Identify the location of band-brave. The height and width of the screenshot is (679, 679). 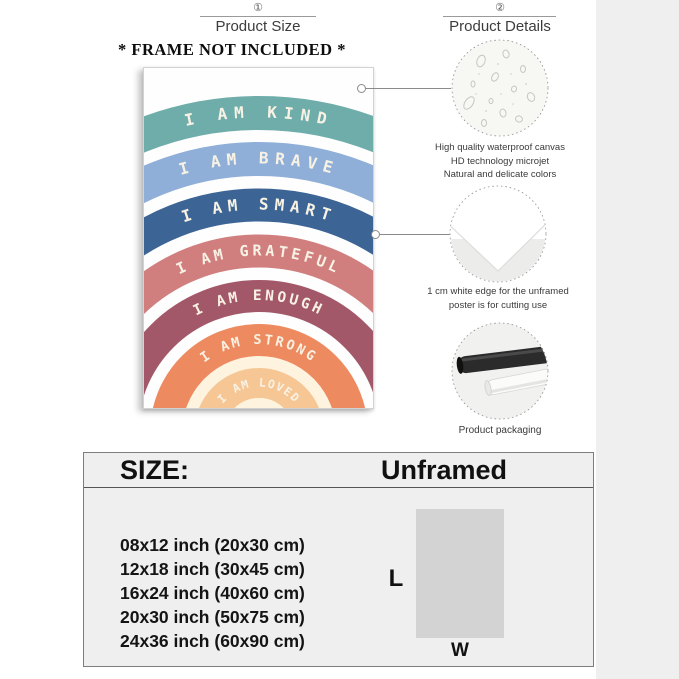
(258, 173).